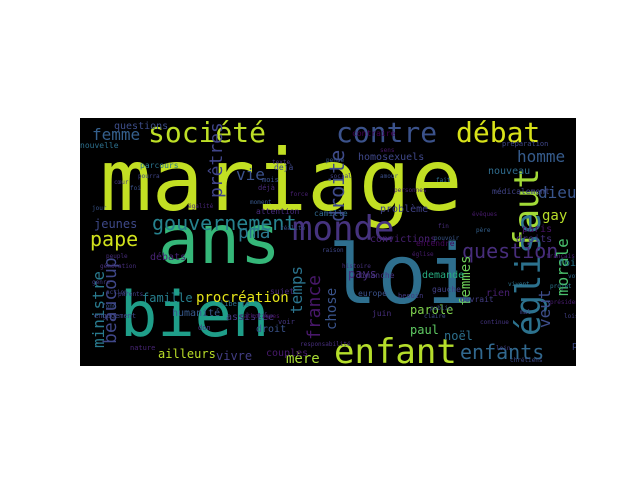 The width and height of the screenshot is (640, 480). Describe the element at coordinates (325, 344) in the screenshot. I see `cloud-word: responsabilité` at that location.